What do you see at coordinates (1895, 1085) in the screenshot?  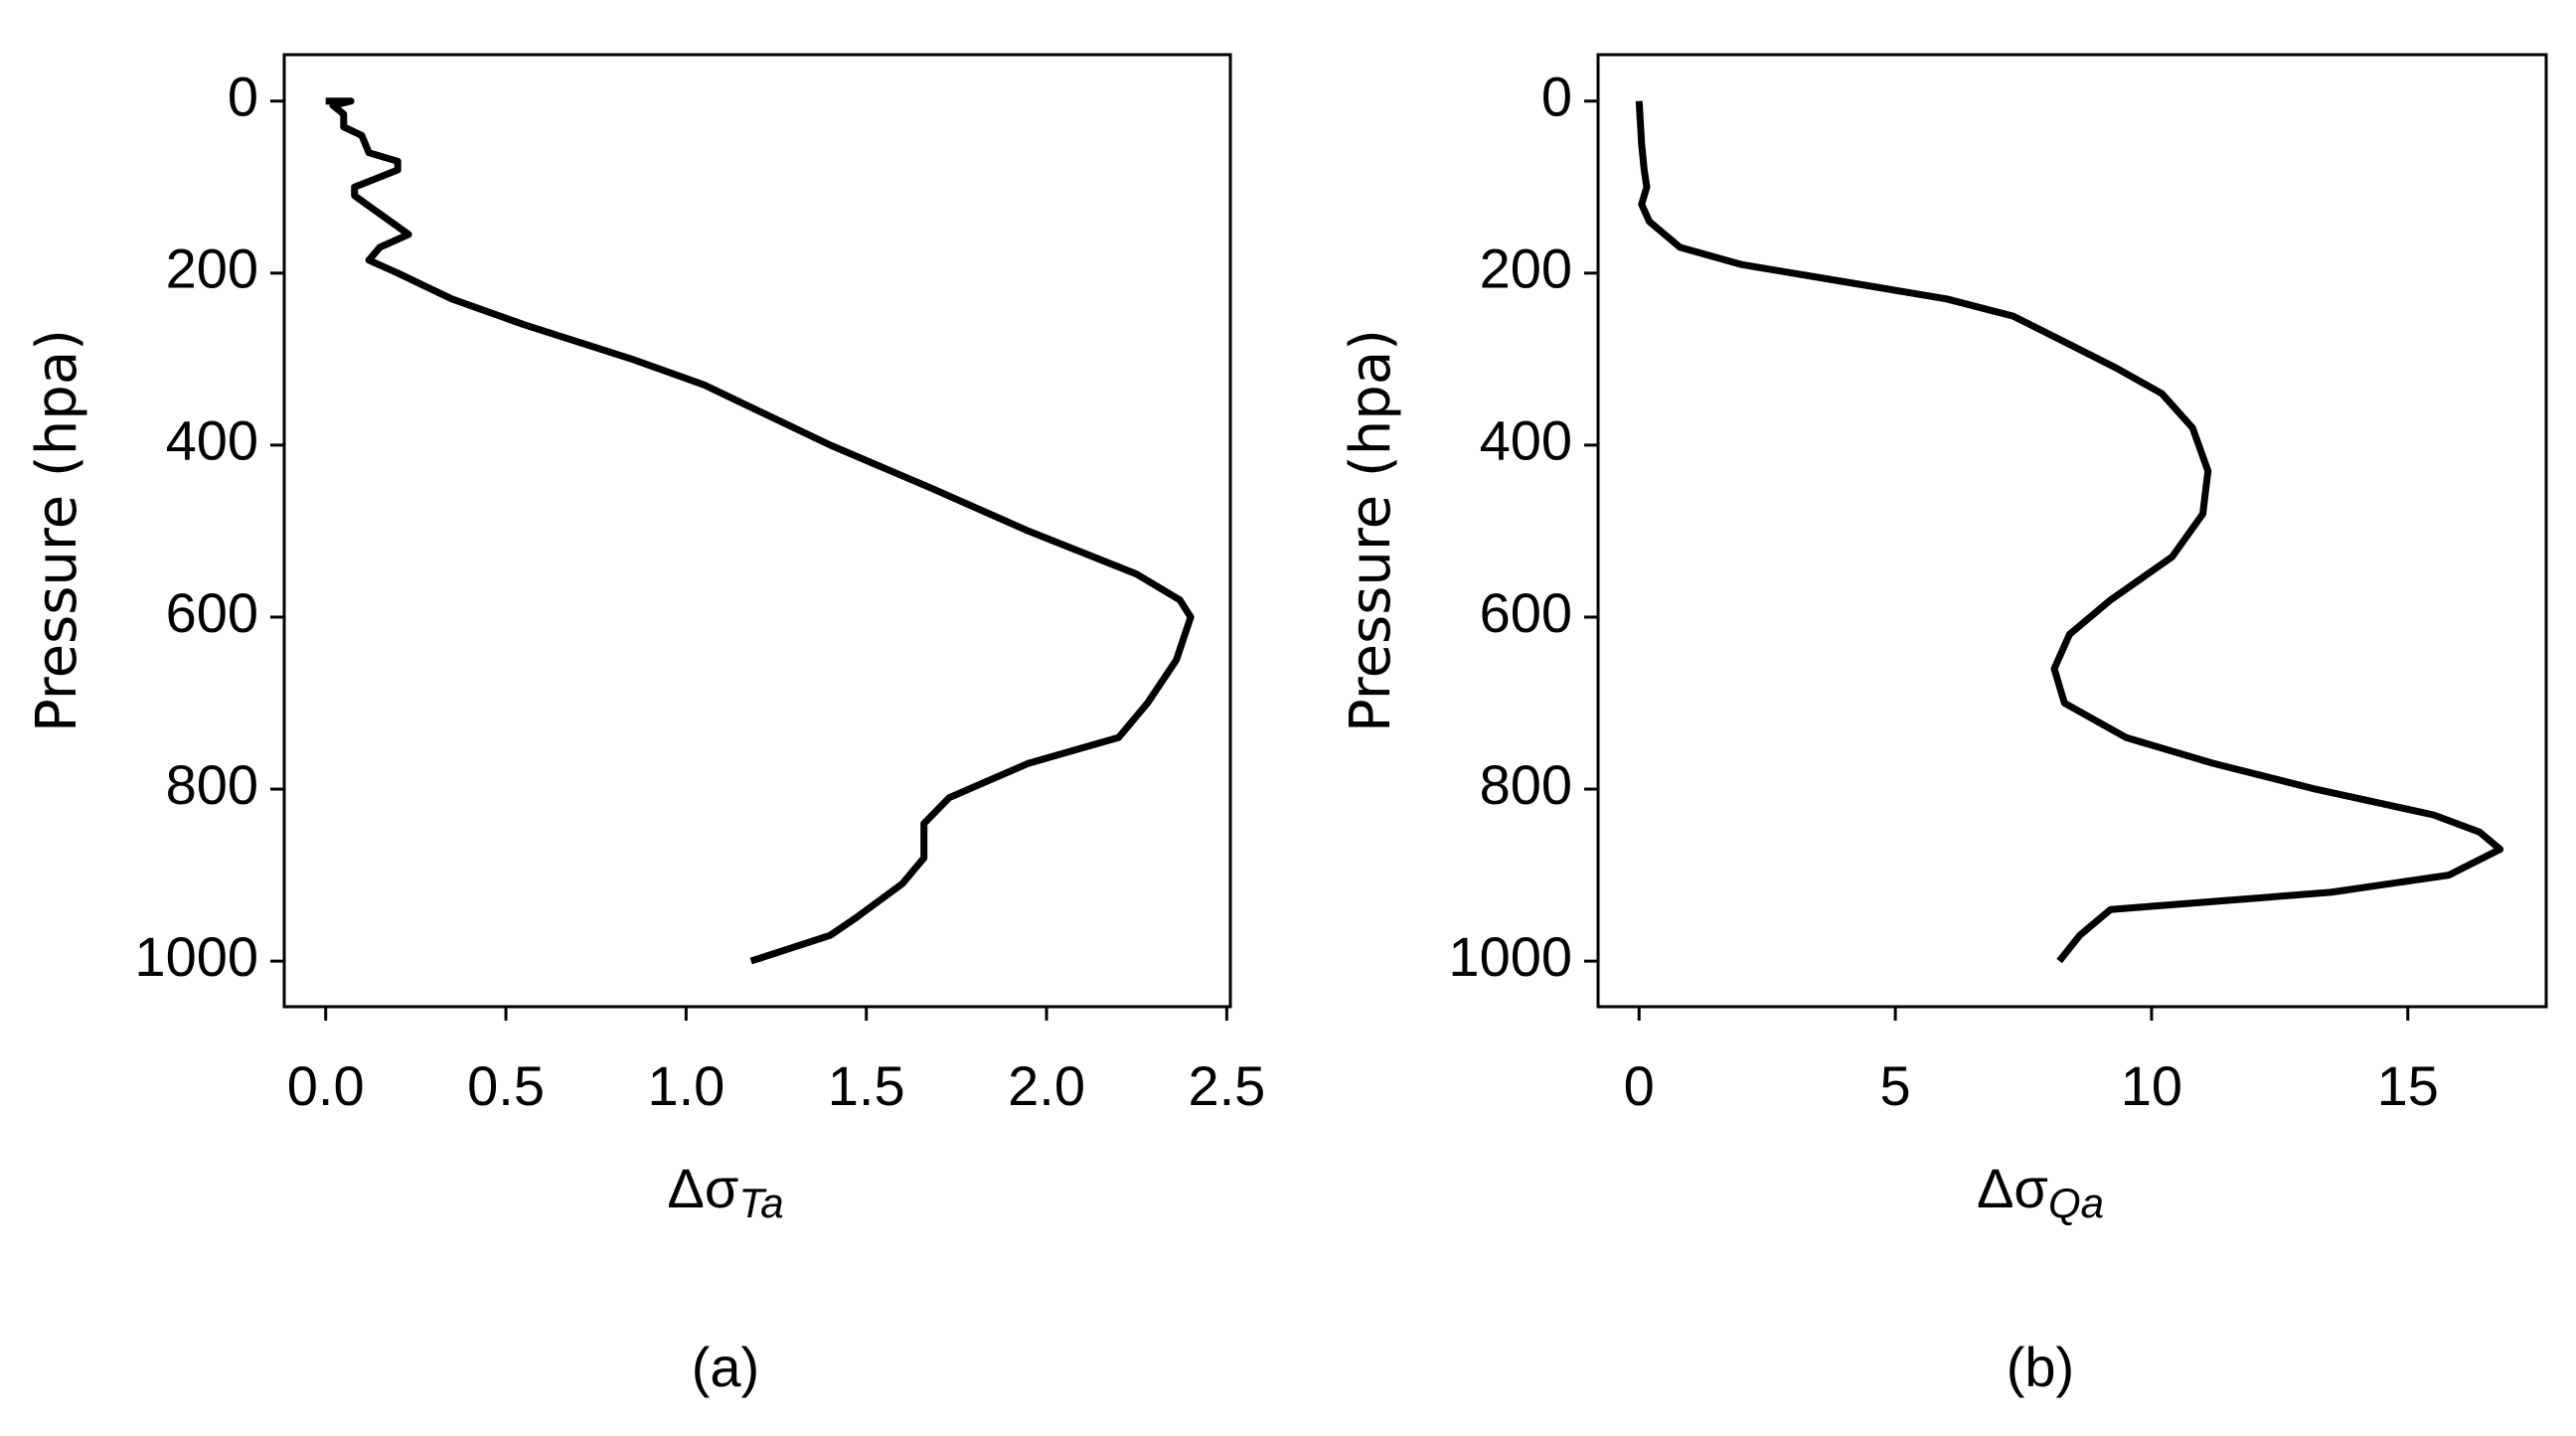 I see `x-tick-label: 5` at bounding box center [1895, 1085].